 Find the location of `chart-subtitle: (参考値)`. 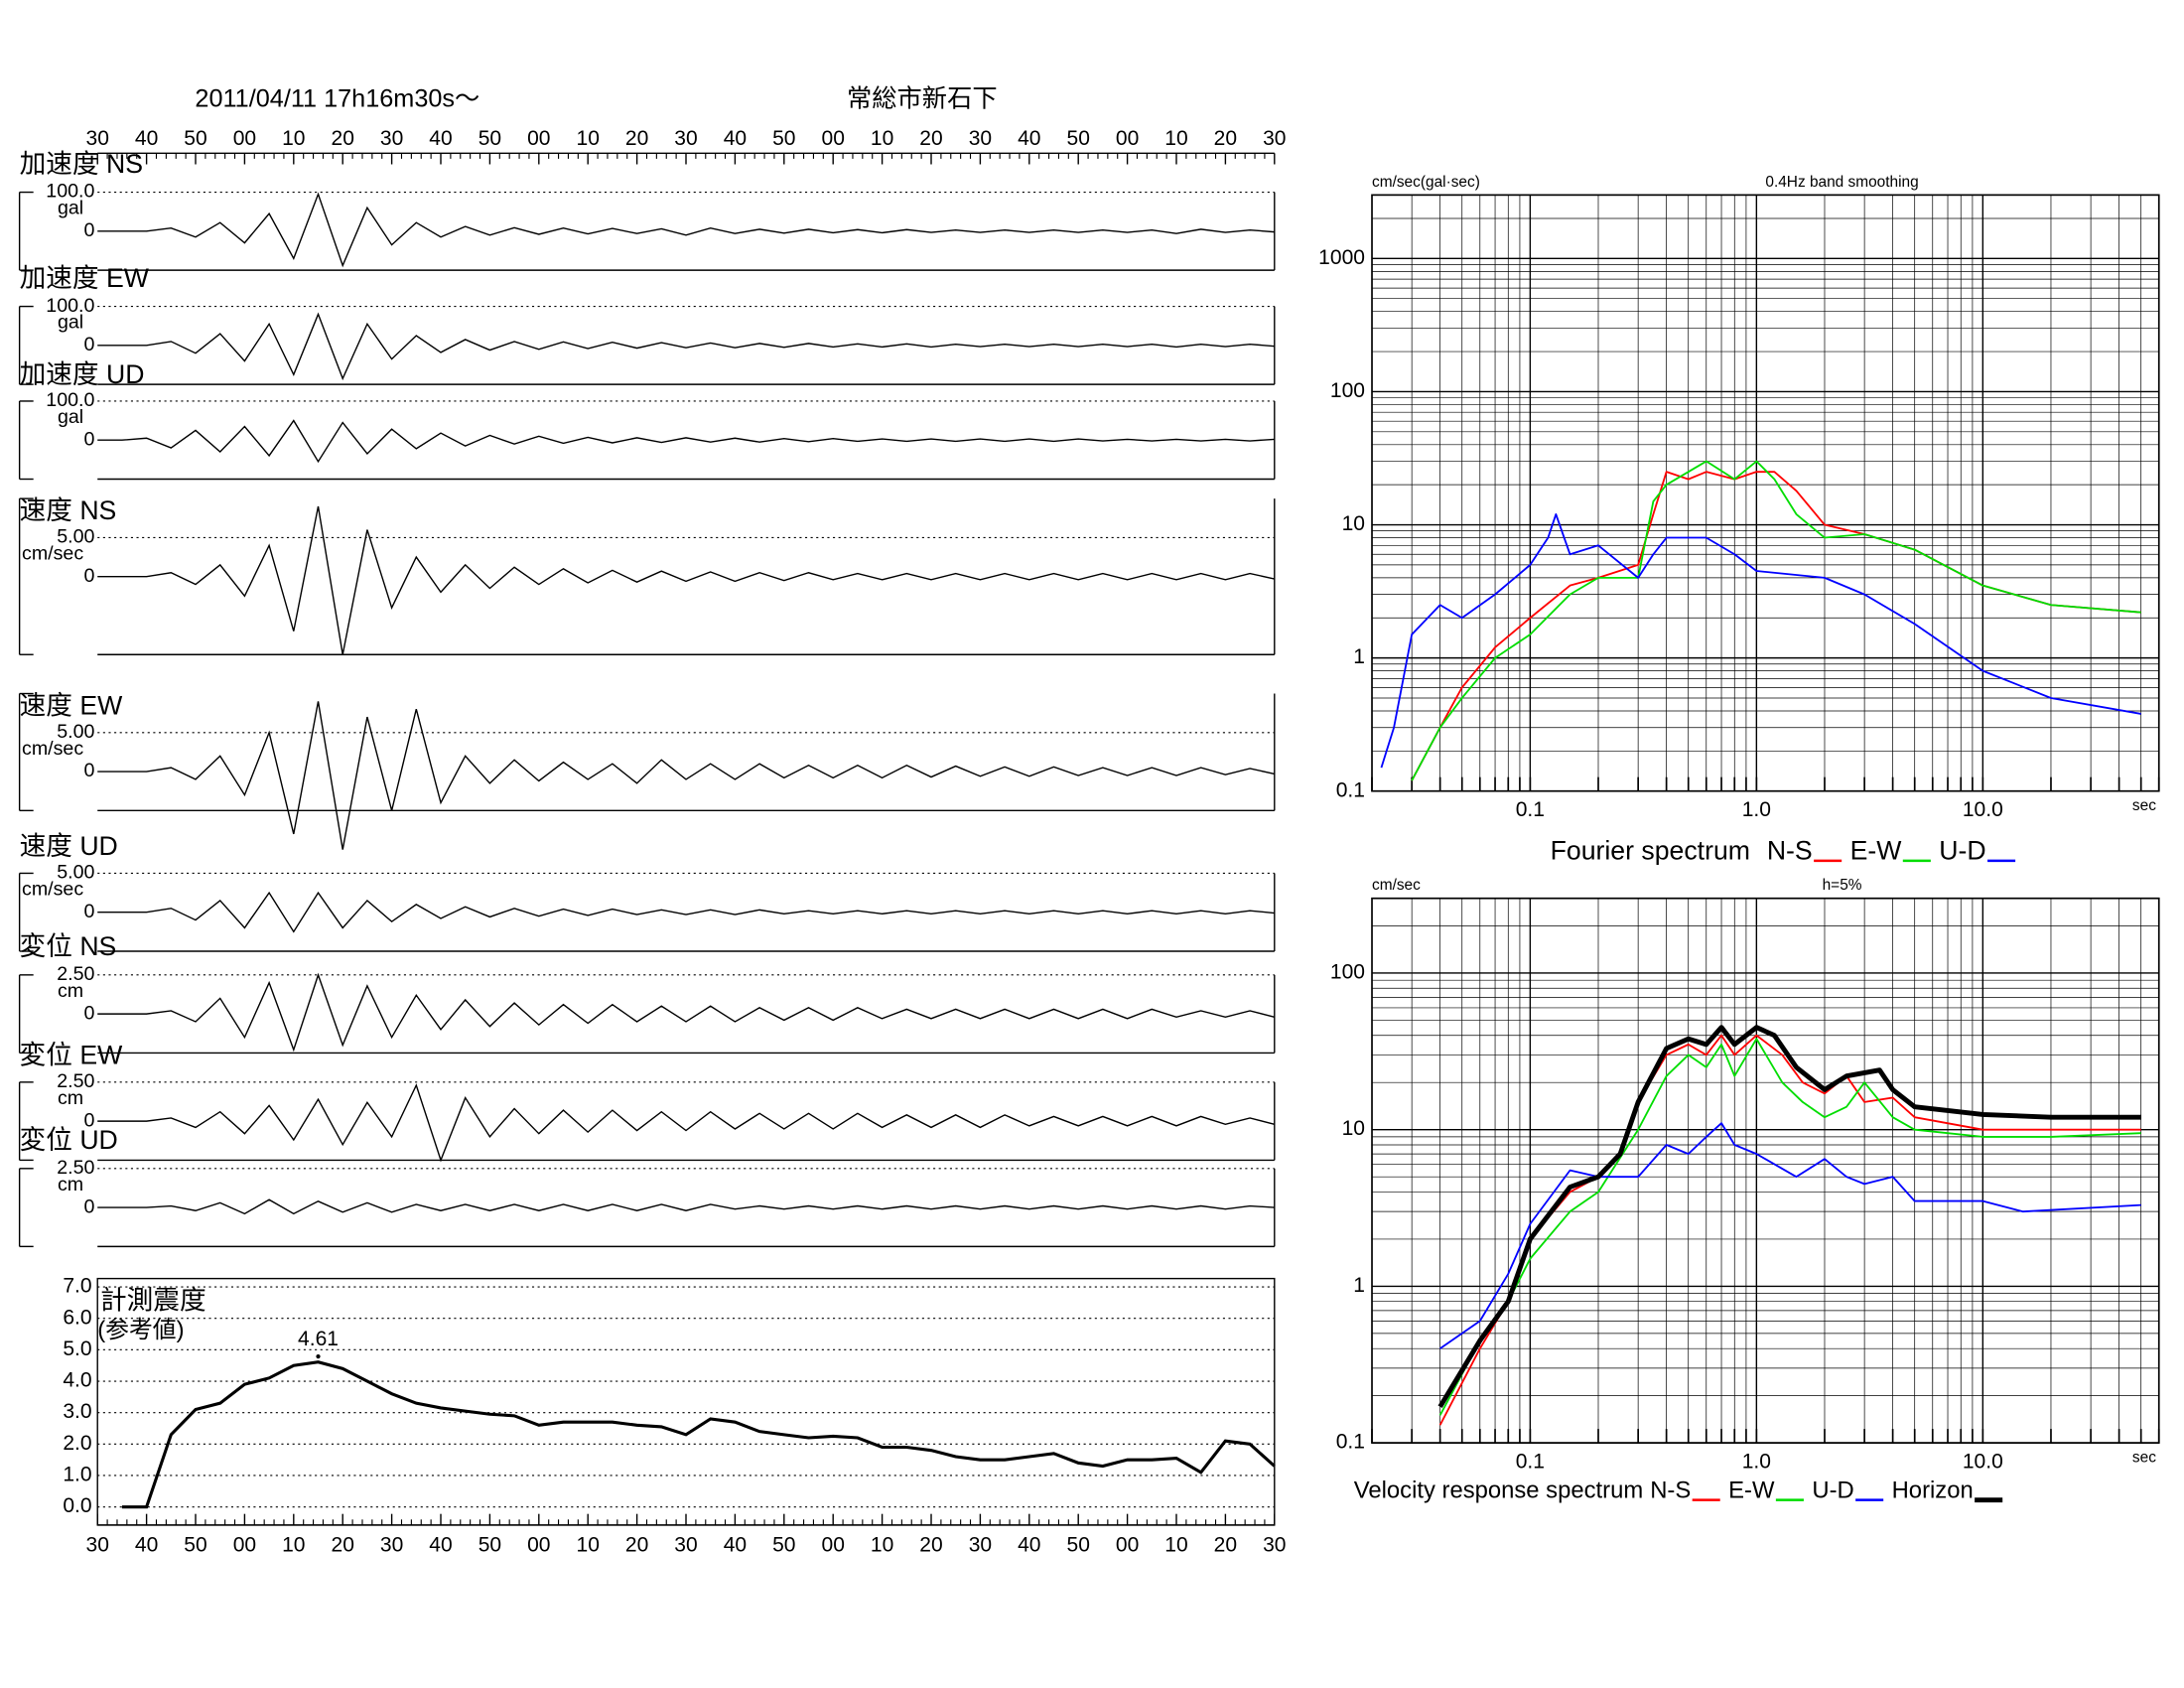

chart-subtitle: (参考値) is located at coordinates (140, 1330).